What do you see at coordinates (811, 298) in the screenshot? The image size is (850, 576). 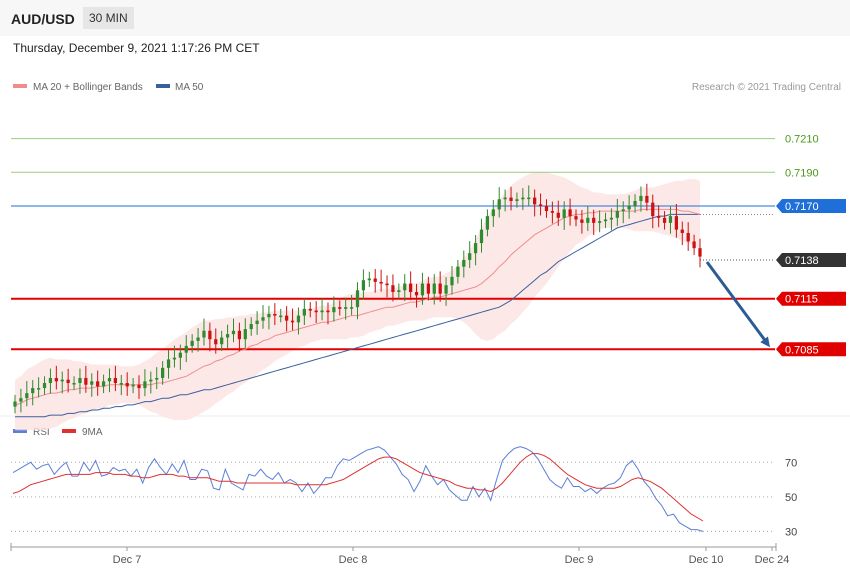 I see `support-label-tag` at bounding box center [811, 298].